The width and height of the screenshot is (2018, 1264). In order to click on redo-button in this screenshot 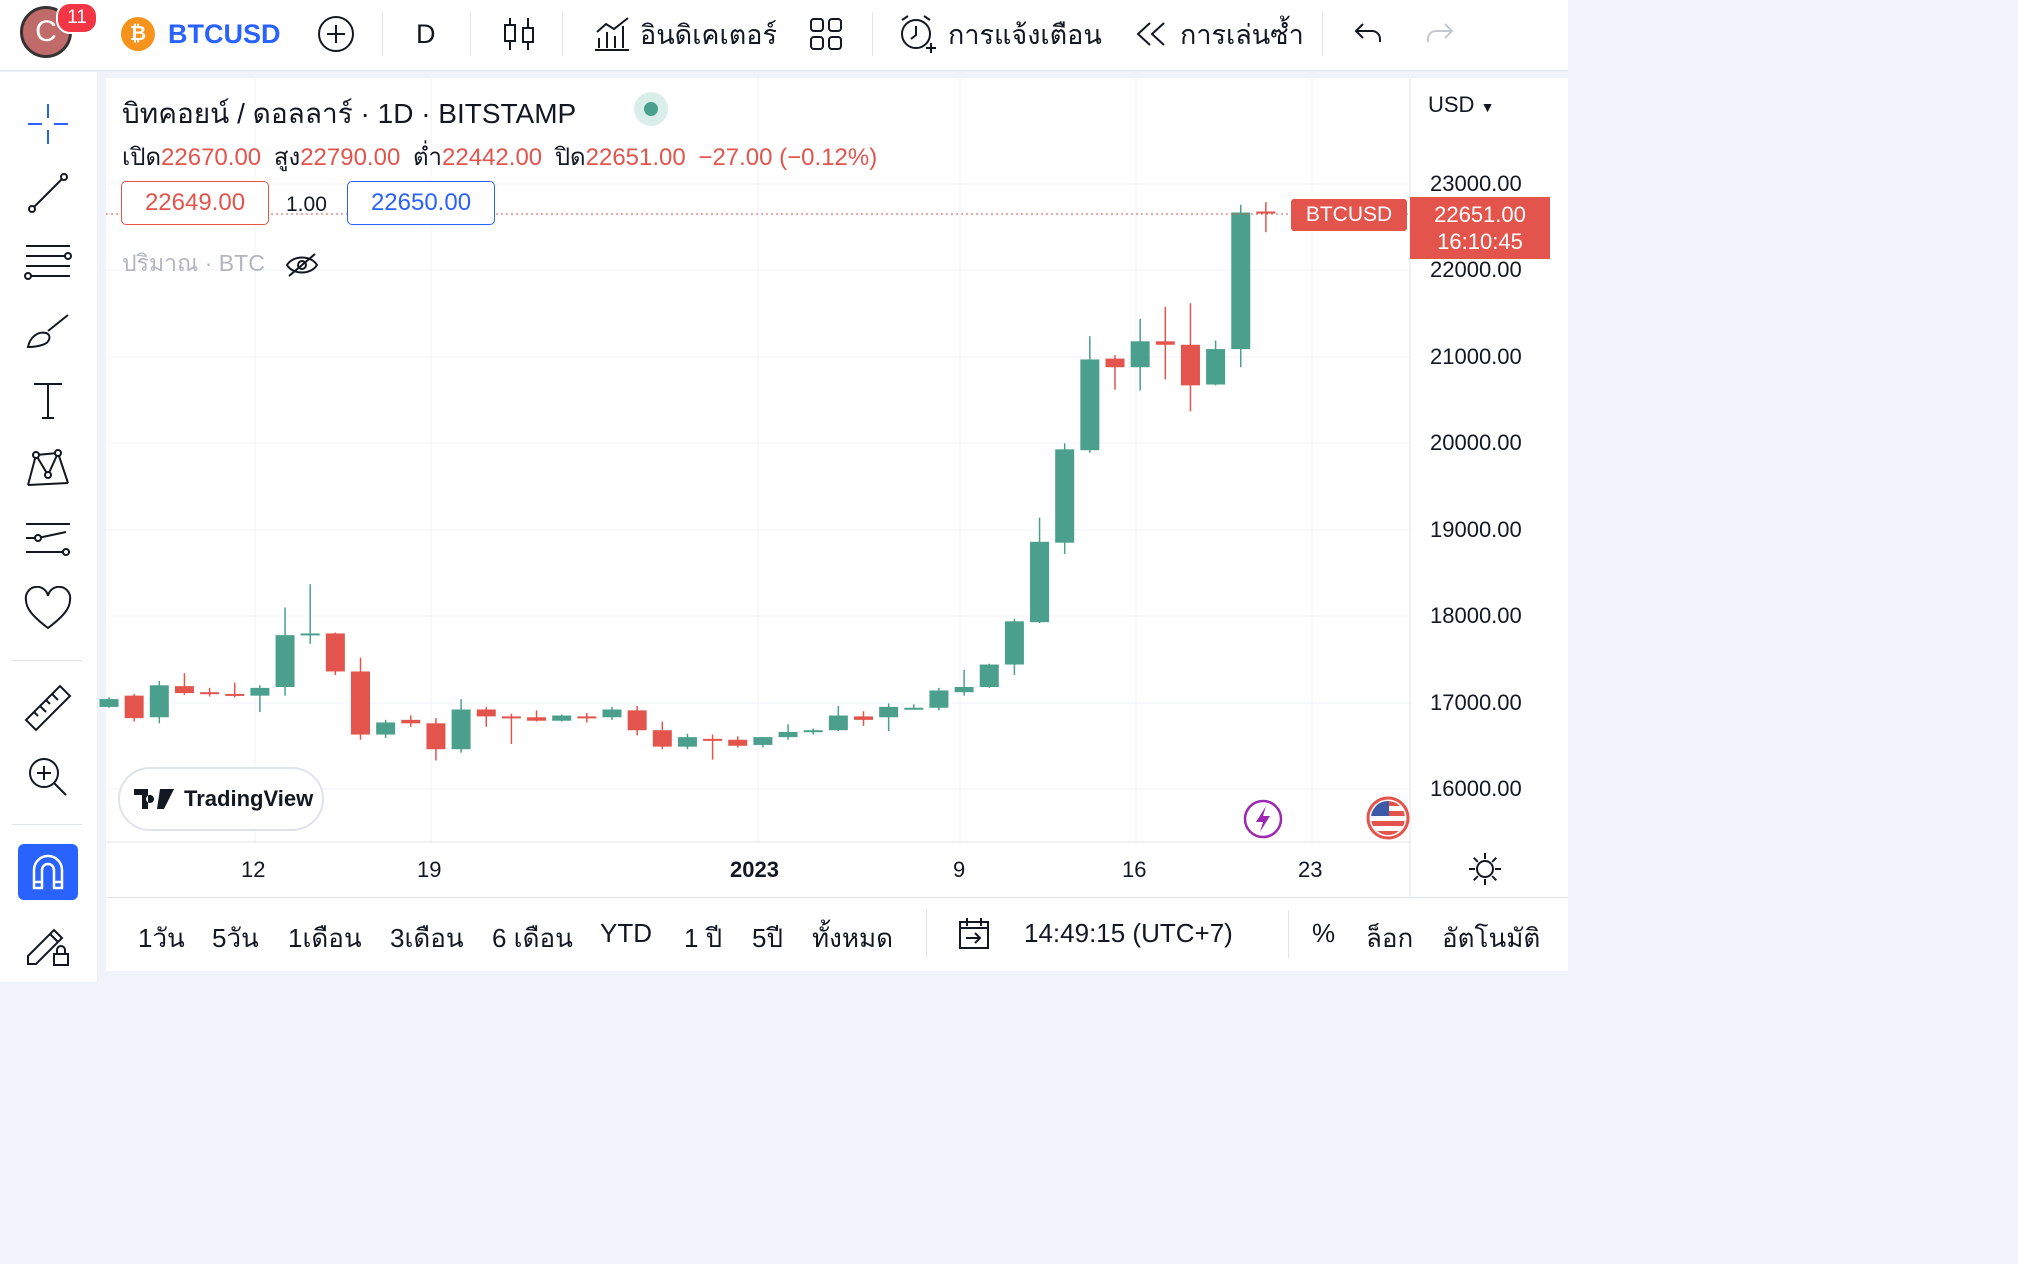, I will do `click(1440, 34)`.